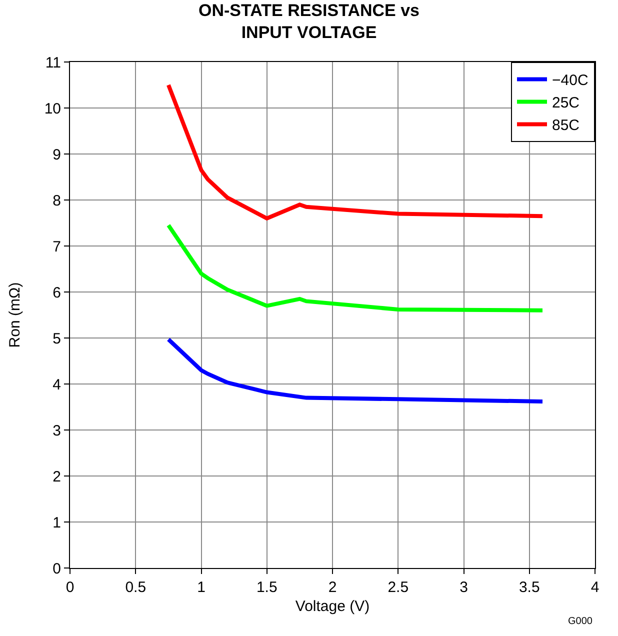 The width and height of the screenshot is (618, 636). Describe the element at coordinates (56, 293) in the screenshot. I see `y-tick-label: 6` at that location.